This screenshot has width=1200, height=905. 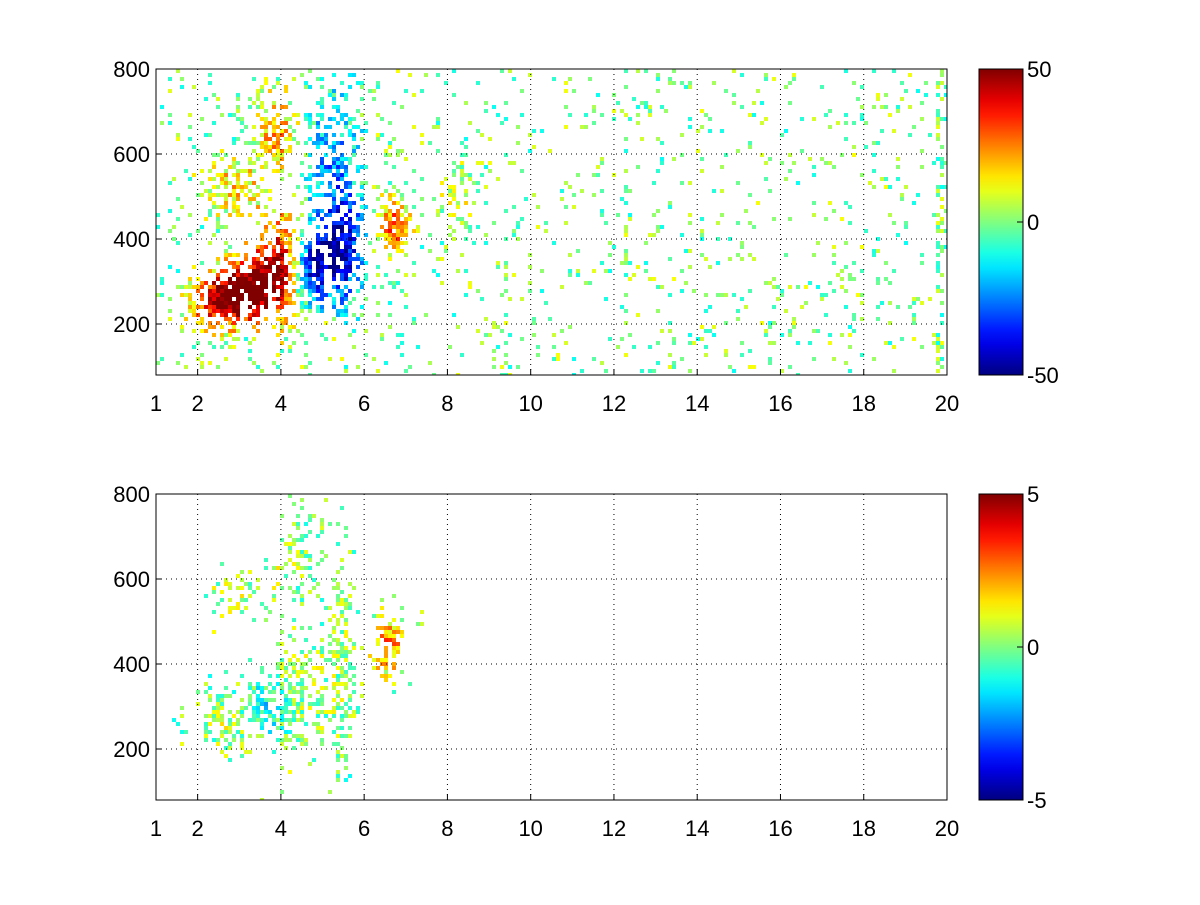 What do you see at coordinates (697, 403) in the screenshot?
I see `x-tick-label: 14` at bounding box center [697, 403].